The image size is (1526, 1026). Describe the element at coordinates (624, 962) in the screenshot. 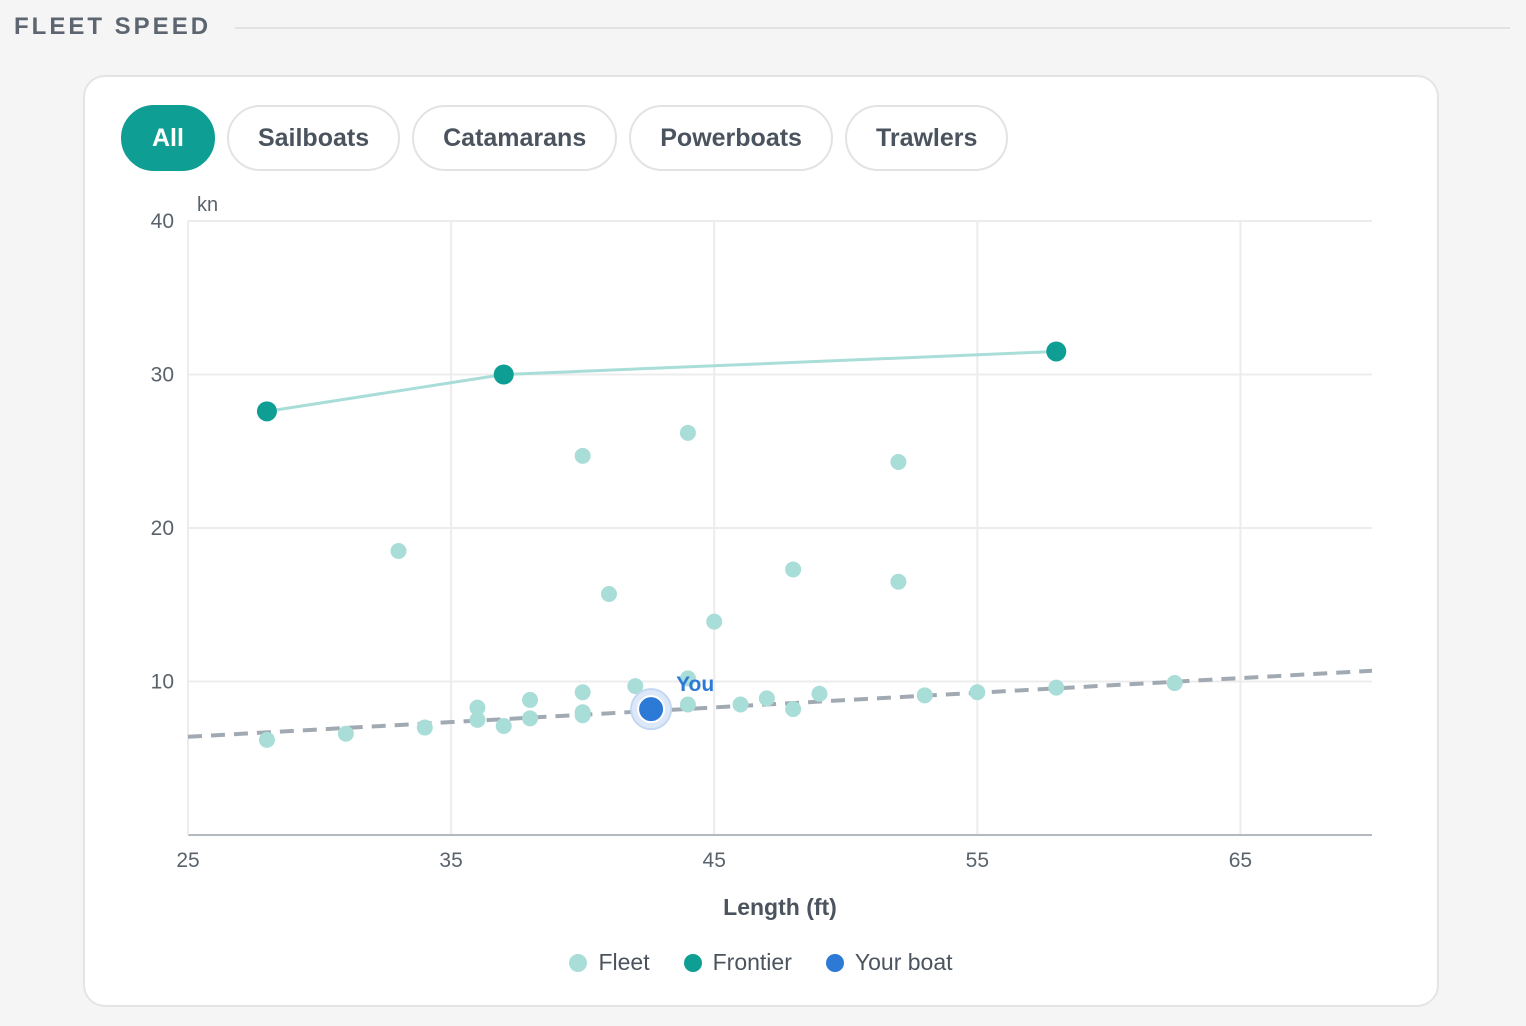

I see `legend-fleet-label: Fleet` at that location.